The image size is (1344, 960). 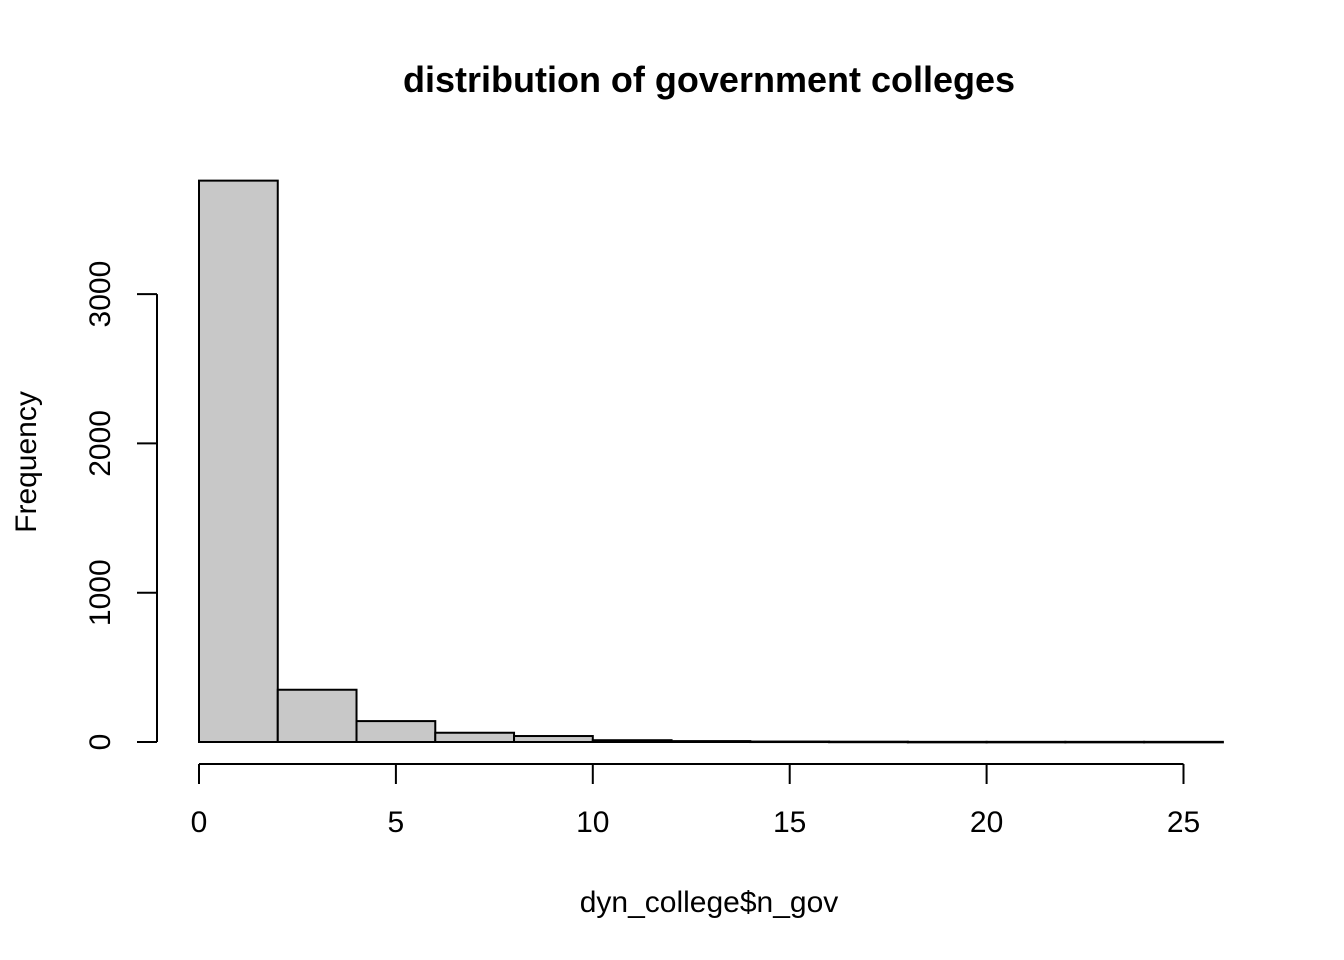 I want to click on y-tick-label-2000: 2000, so click(x=100, y=443).